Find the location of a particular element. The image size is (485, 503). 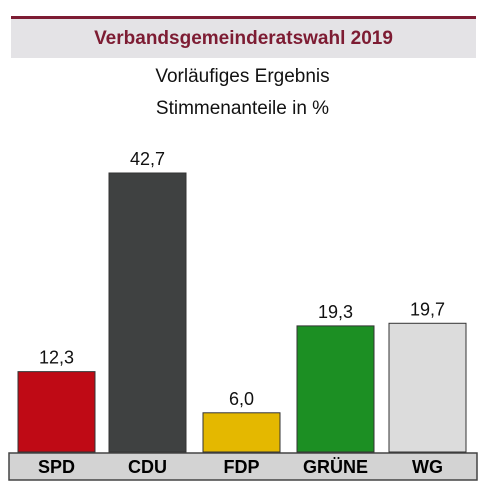

bar-gruene is located at coordinates (335, 389).